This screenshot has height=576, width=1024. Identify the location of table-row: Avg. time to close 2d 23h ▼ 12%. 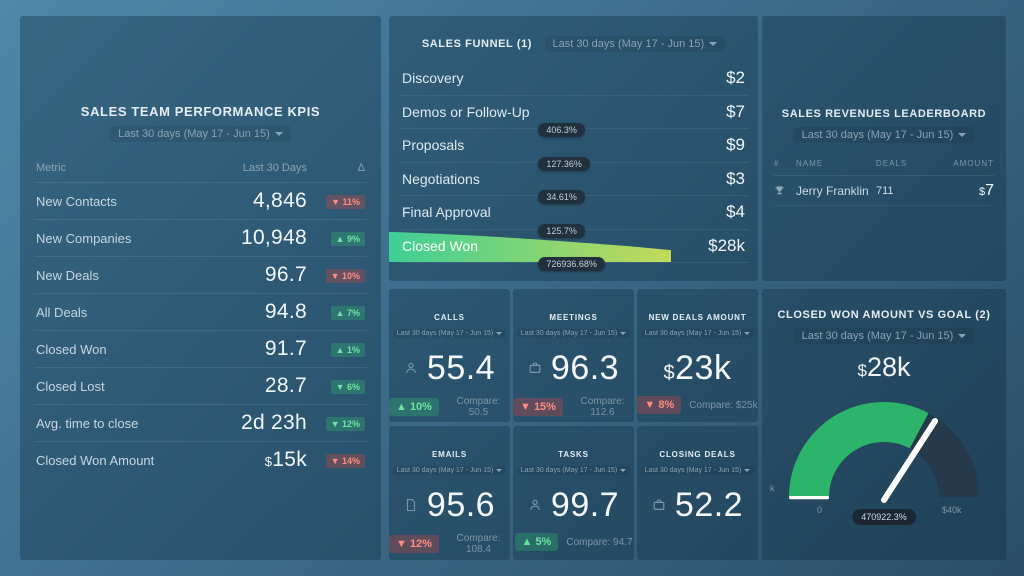
(200, 422).